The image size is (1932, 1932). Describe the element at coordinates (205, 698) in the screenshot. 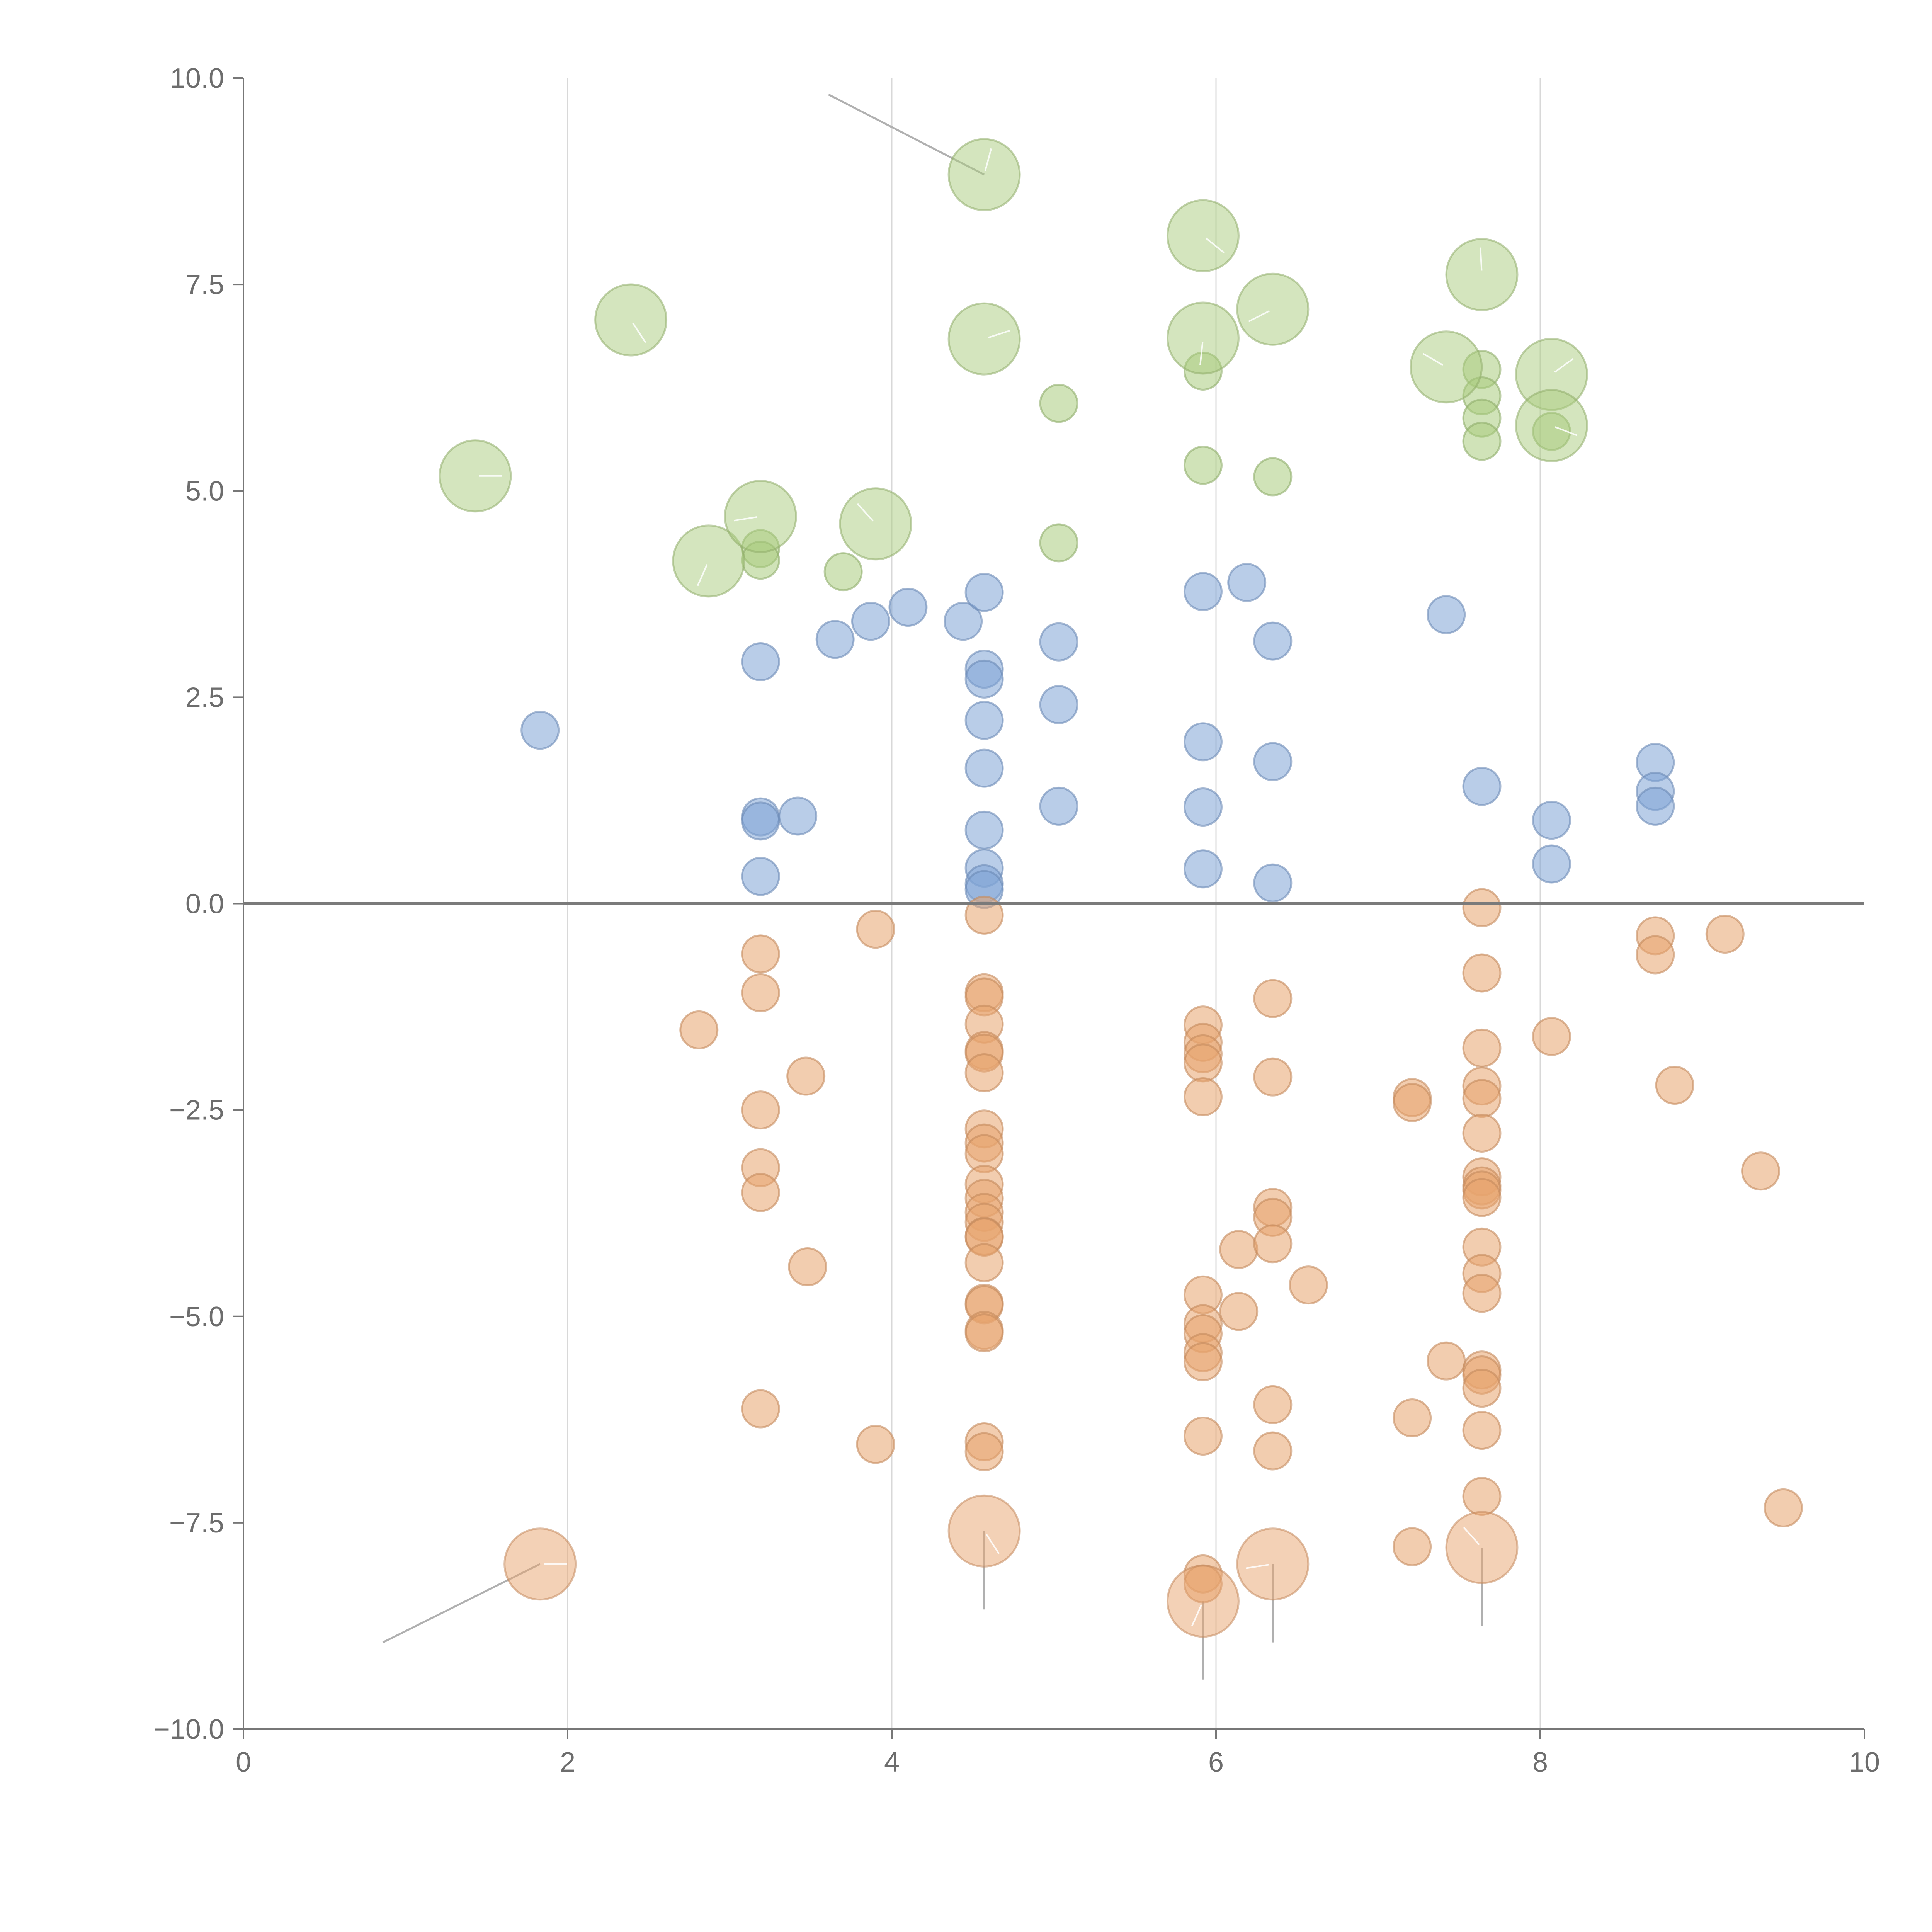

I see `y-tick-label: 2.5` at that location.